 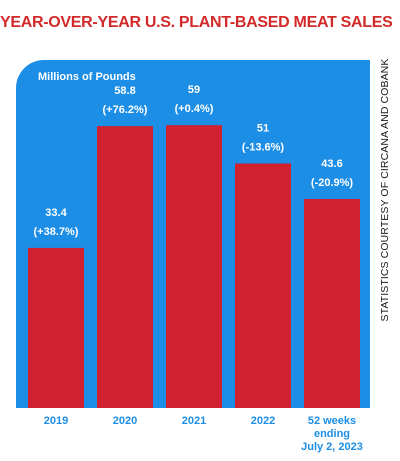 I want to click on value-label-2: 59, so click(x=194, y=90).